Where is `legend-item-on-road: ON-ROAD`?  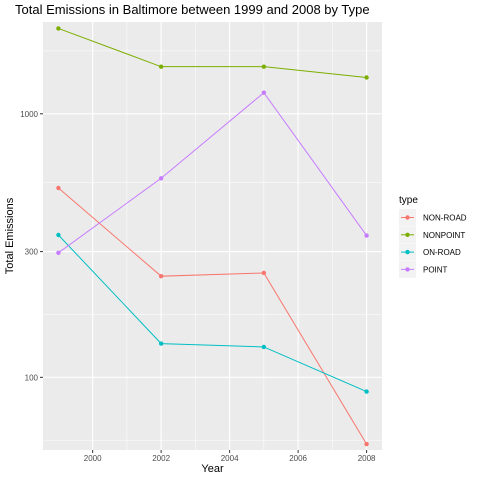 legend-item-on-road: ON-ROAD is located at coordinates (430, 252).